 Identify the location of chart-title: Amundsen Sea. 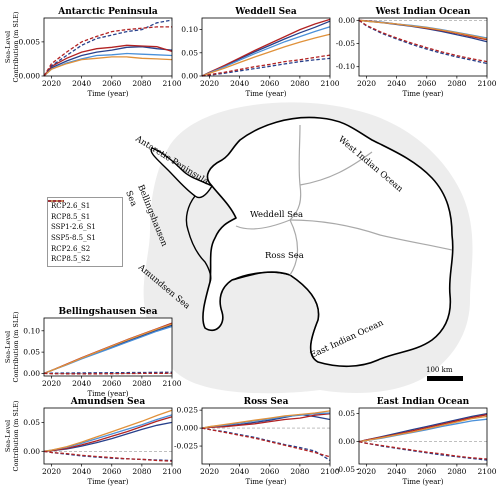
(108, 402).